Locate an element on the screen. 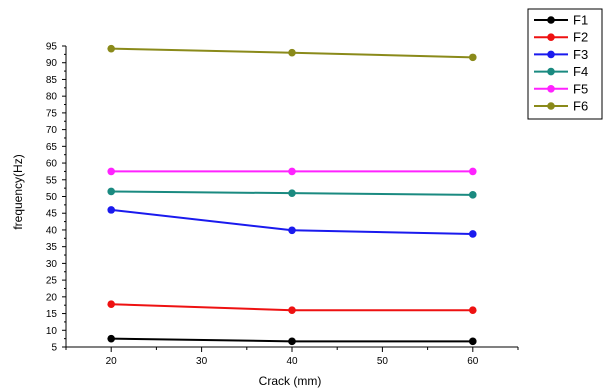  legend: F1 F2 F3 F4 F5 F6 is located at coordinates (561, 63).